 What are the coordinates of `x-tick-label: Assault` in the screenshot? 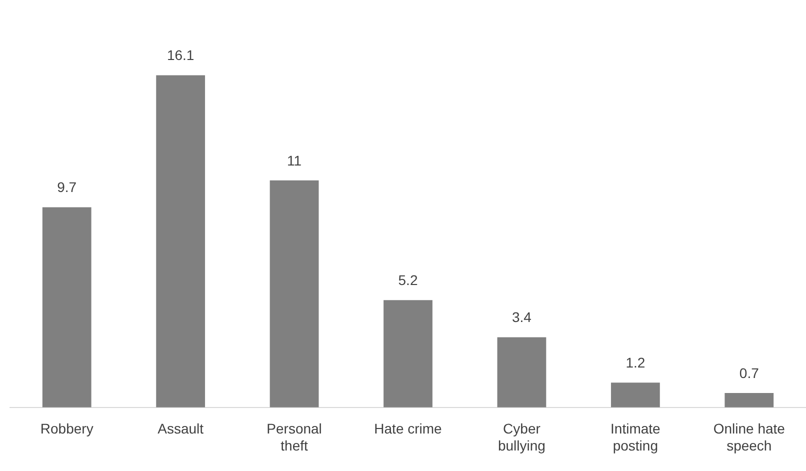 It's located at (181, 428).